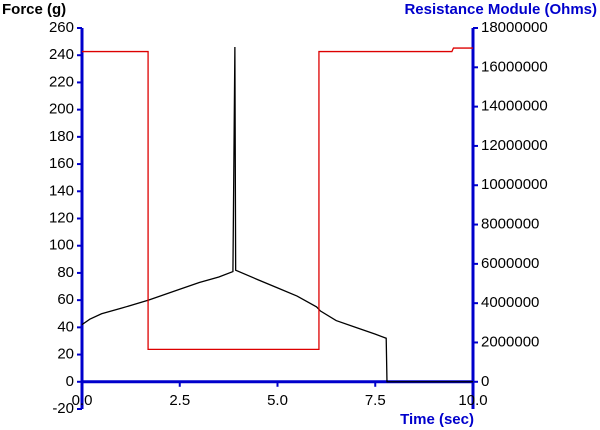  What do you see at coordinates (61, 136) in the screenshot?
I see `y-tick-label: 180` at bounding box center [61, 136].